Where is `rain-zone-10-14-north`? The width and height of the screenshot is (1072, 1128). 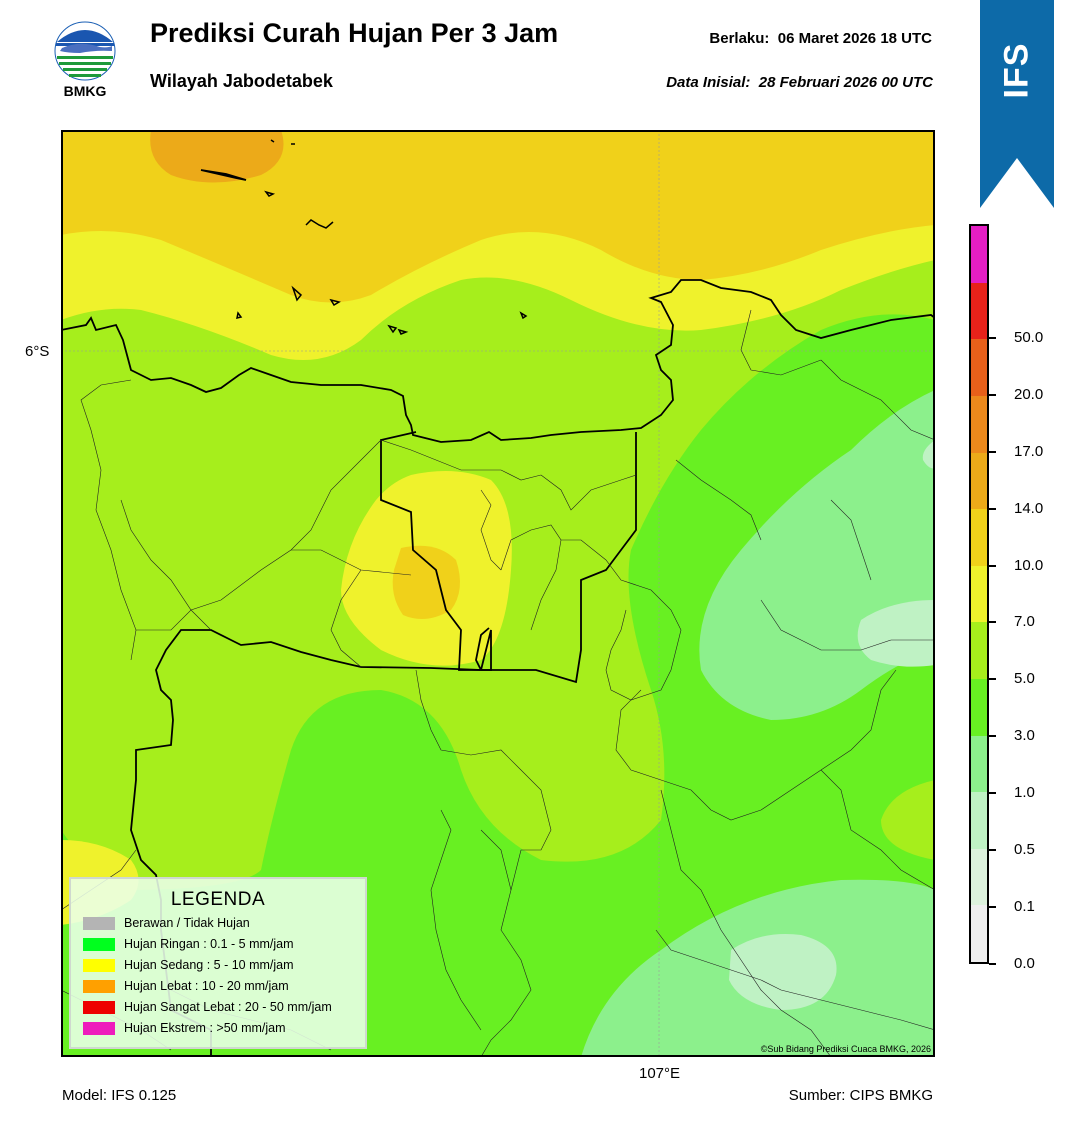 rain-zone-10-14-north is located at coordinates (217, 156).